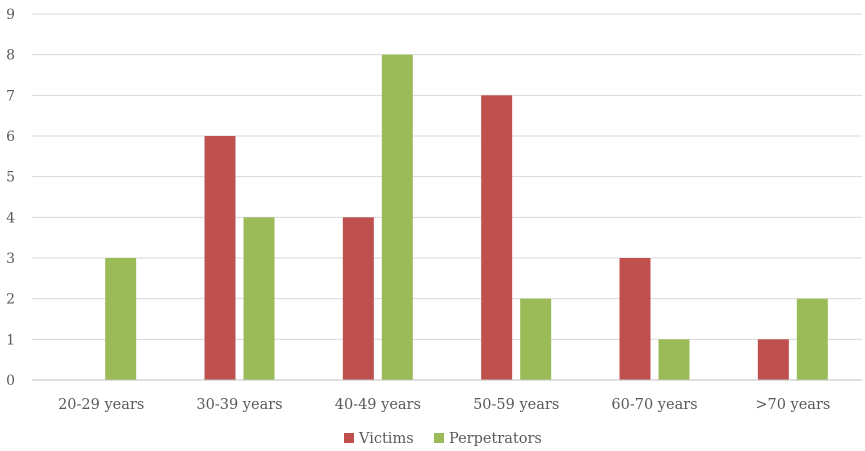  Describe the element at coordinates (10, 300) in the screenshot. I see `y-tick-label: 2` at that location.